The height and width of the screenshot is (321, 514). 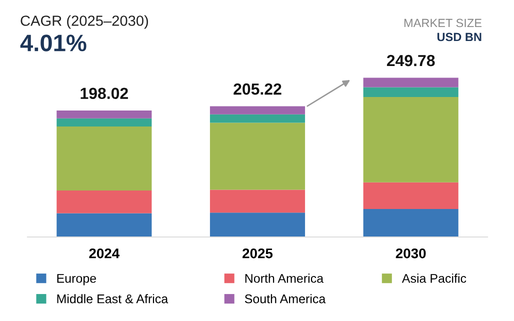 What do you see at coordinates (285, 299) in the screenshot?
I see `legend-label: South America` at bounding box center [285, 299].